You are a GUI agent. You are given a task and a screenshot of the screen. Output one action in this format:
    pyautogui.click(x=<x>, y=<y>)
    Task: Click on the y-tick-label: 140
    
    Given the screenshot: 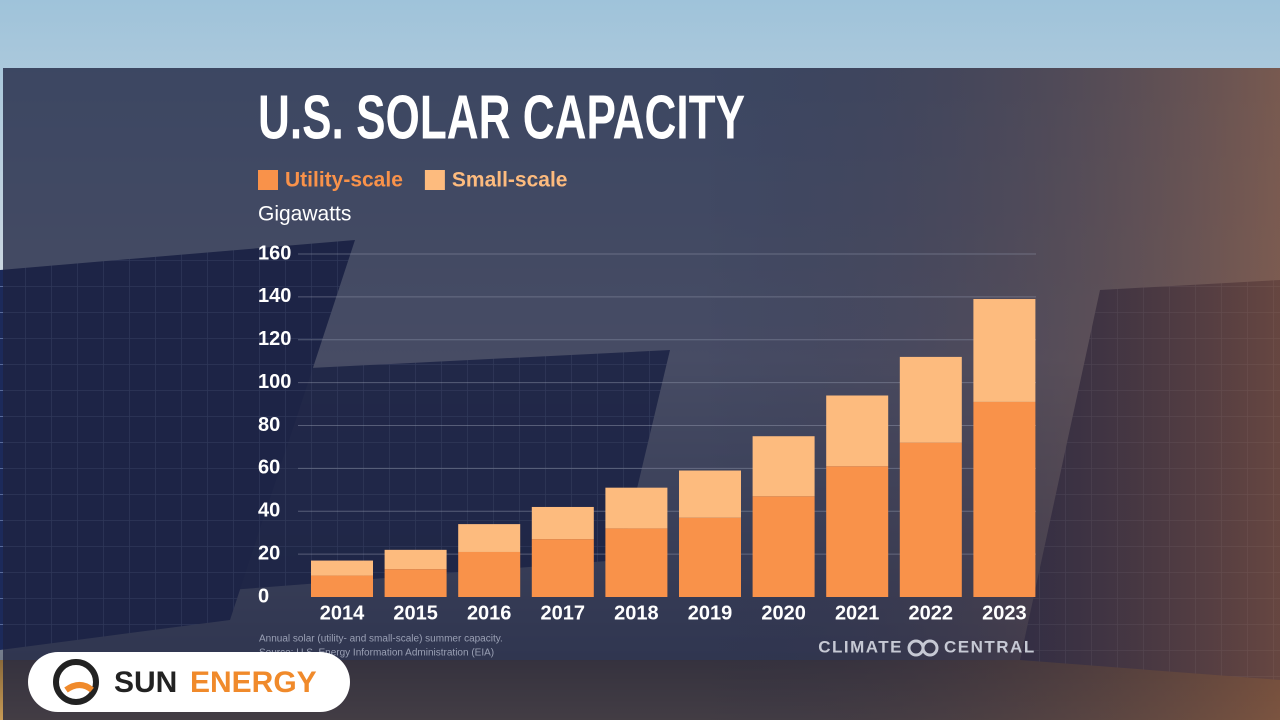 What is the action you would take?
    pyautogui.click(x=274, y=296)
    